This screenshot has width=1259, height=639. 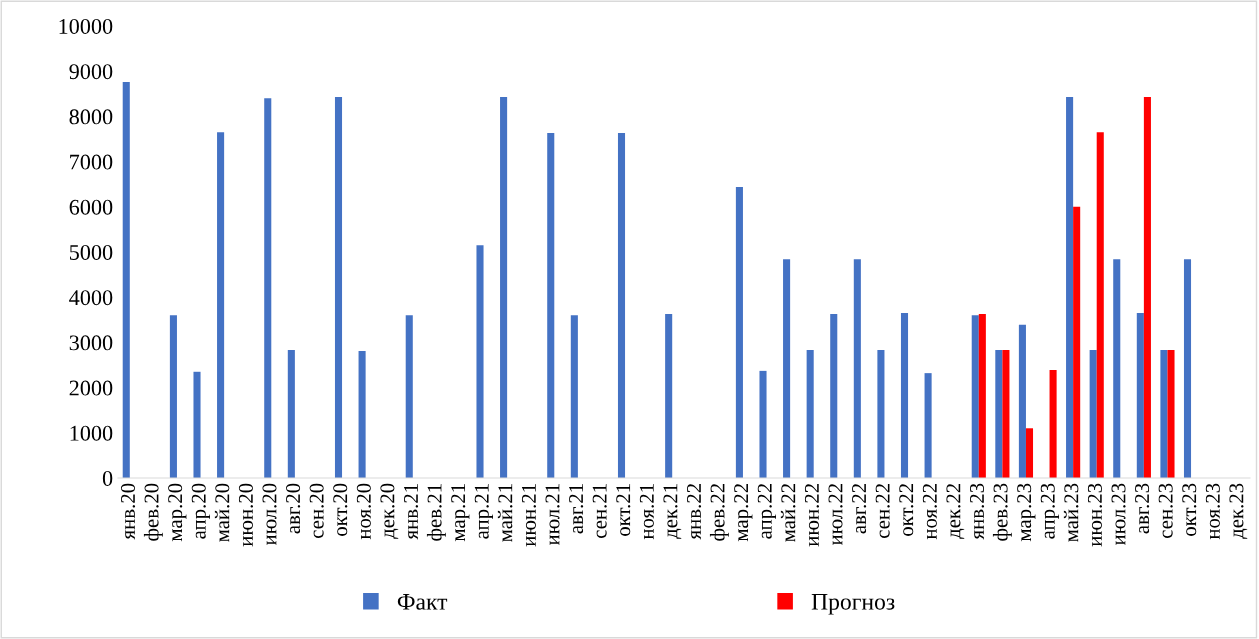 What do you see at coordinates (91, 252) in the screenshot?
I see `y-tick-label: 5000` at bounding box center [91, 252].